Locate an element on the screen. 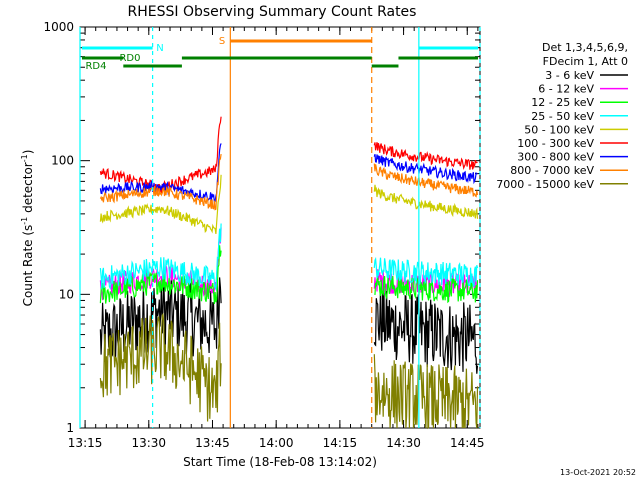 This screenshot has height=480, width=640. y-tick-label: 10 is located at coordinates (66, 294).